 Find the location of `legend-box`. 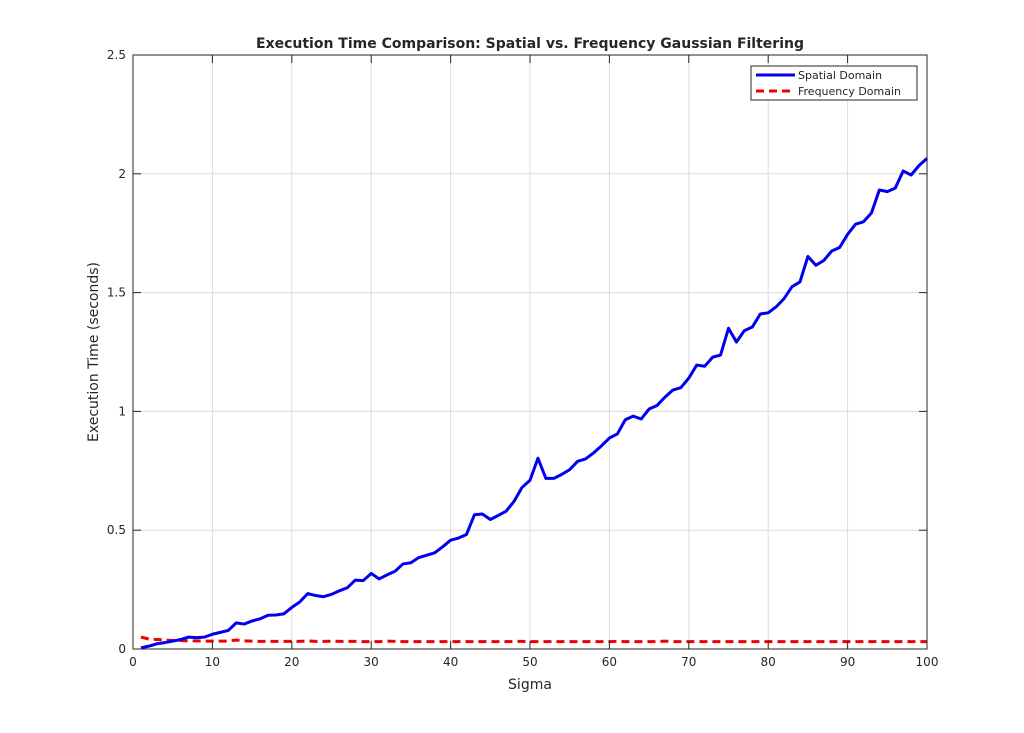

legend-box is located at coordinates (834, 83).